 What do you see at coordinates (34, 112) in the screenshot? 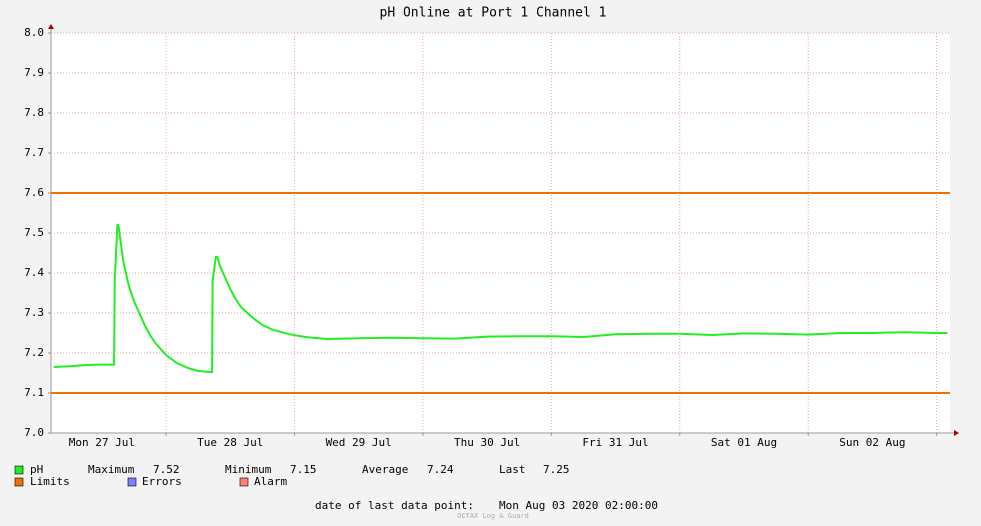
I see `y-tick-label: 7.8` at bounding box center [34, 112].